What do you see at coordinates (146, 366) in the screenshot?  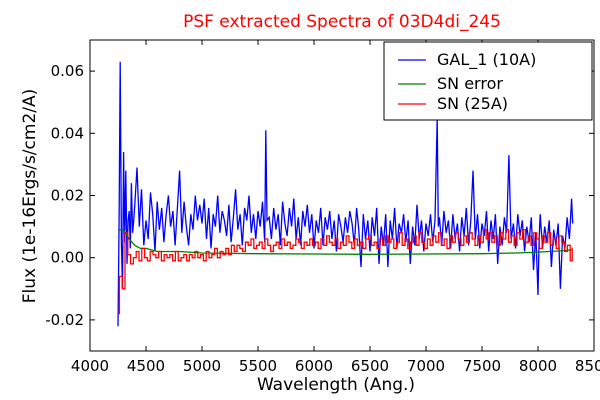 I see `x-tick-label: 4500` at bounding box center [146, 366].